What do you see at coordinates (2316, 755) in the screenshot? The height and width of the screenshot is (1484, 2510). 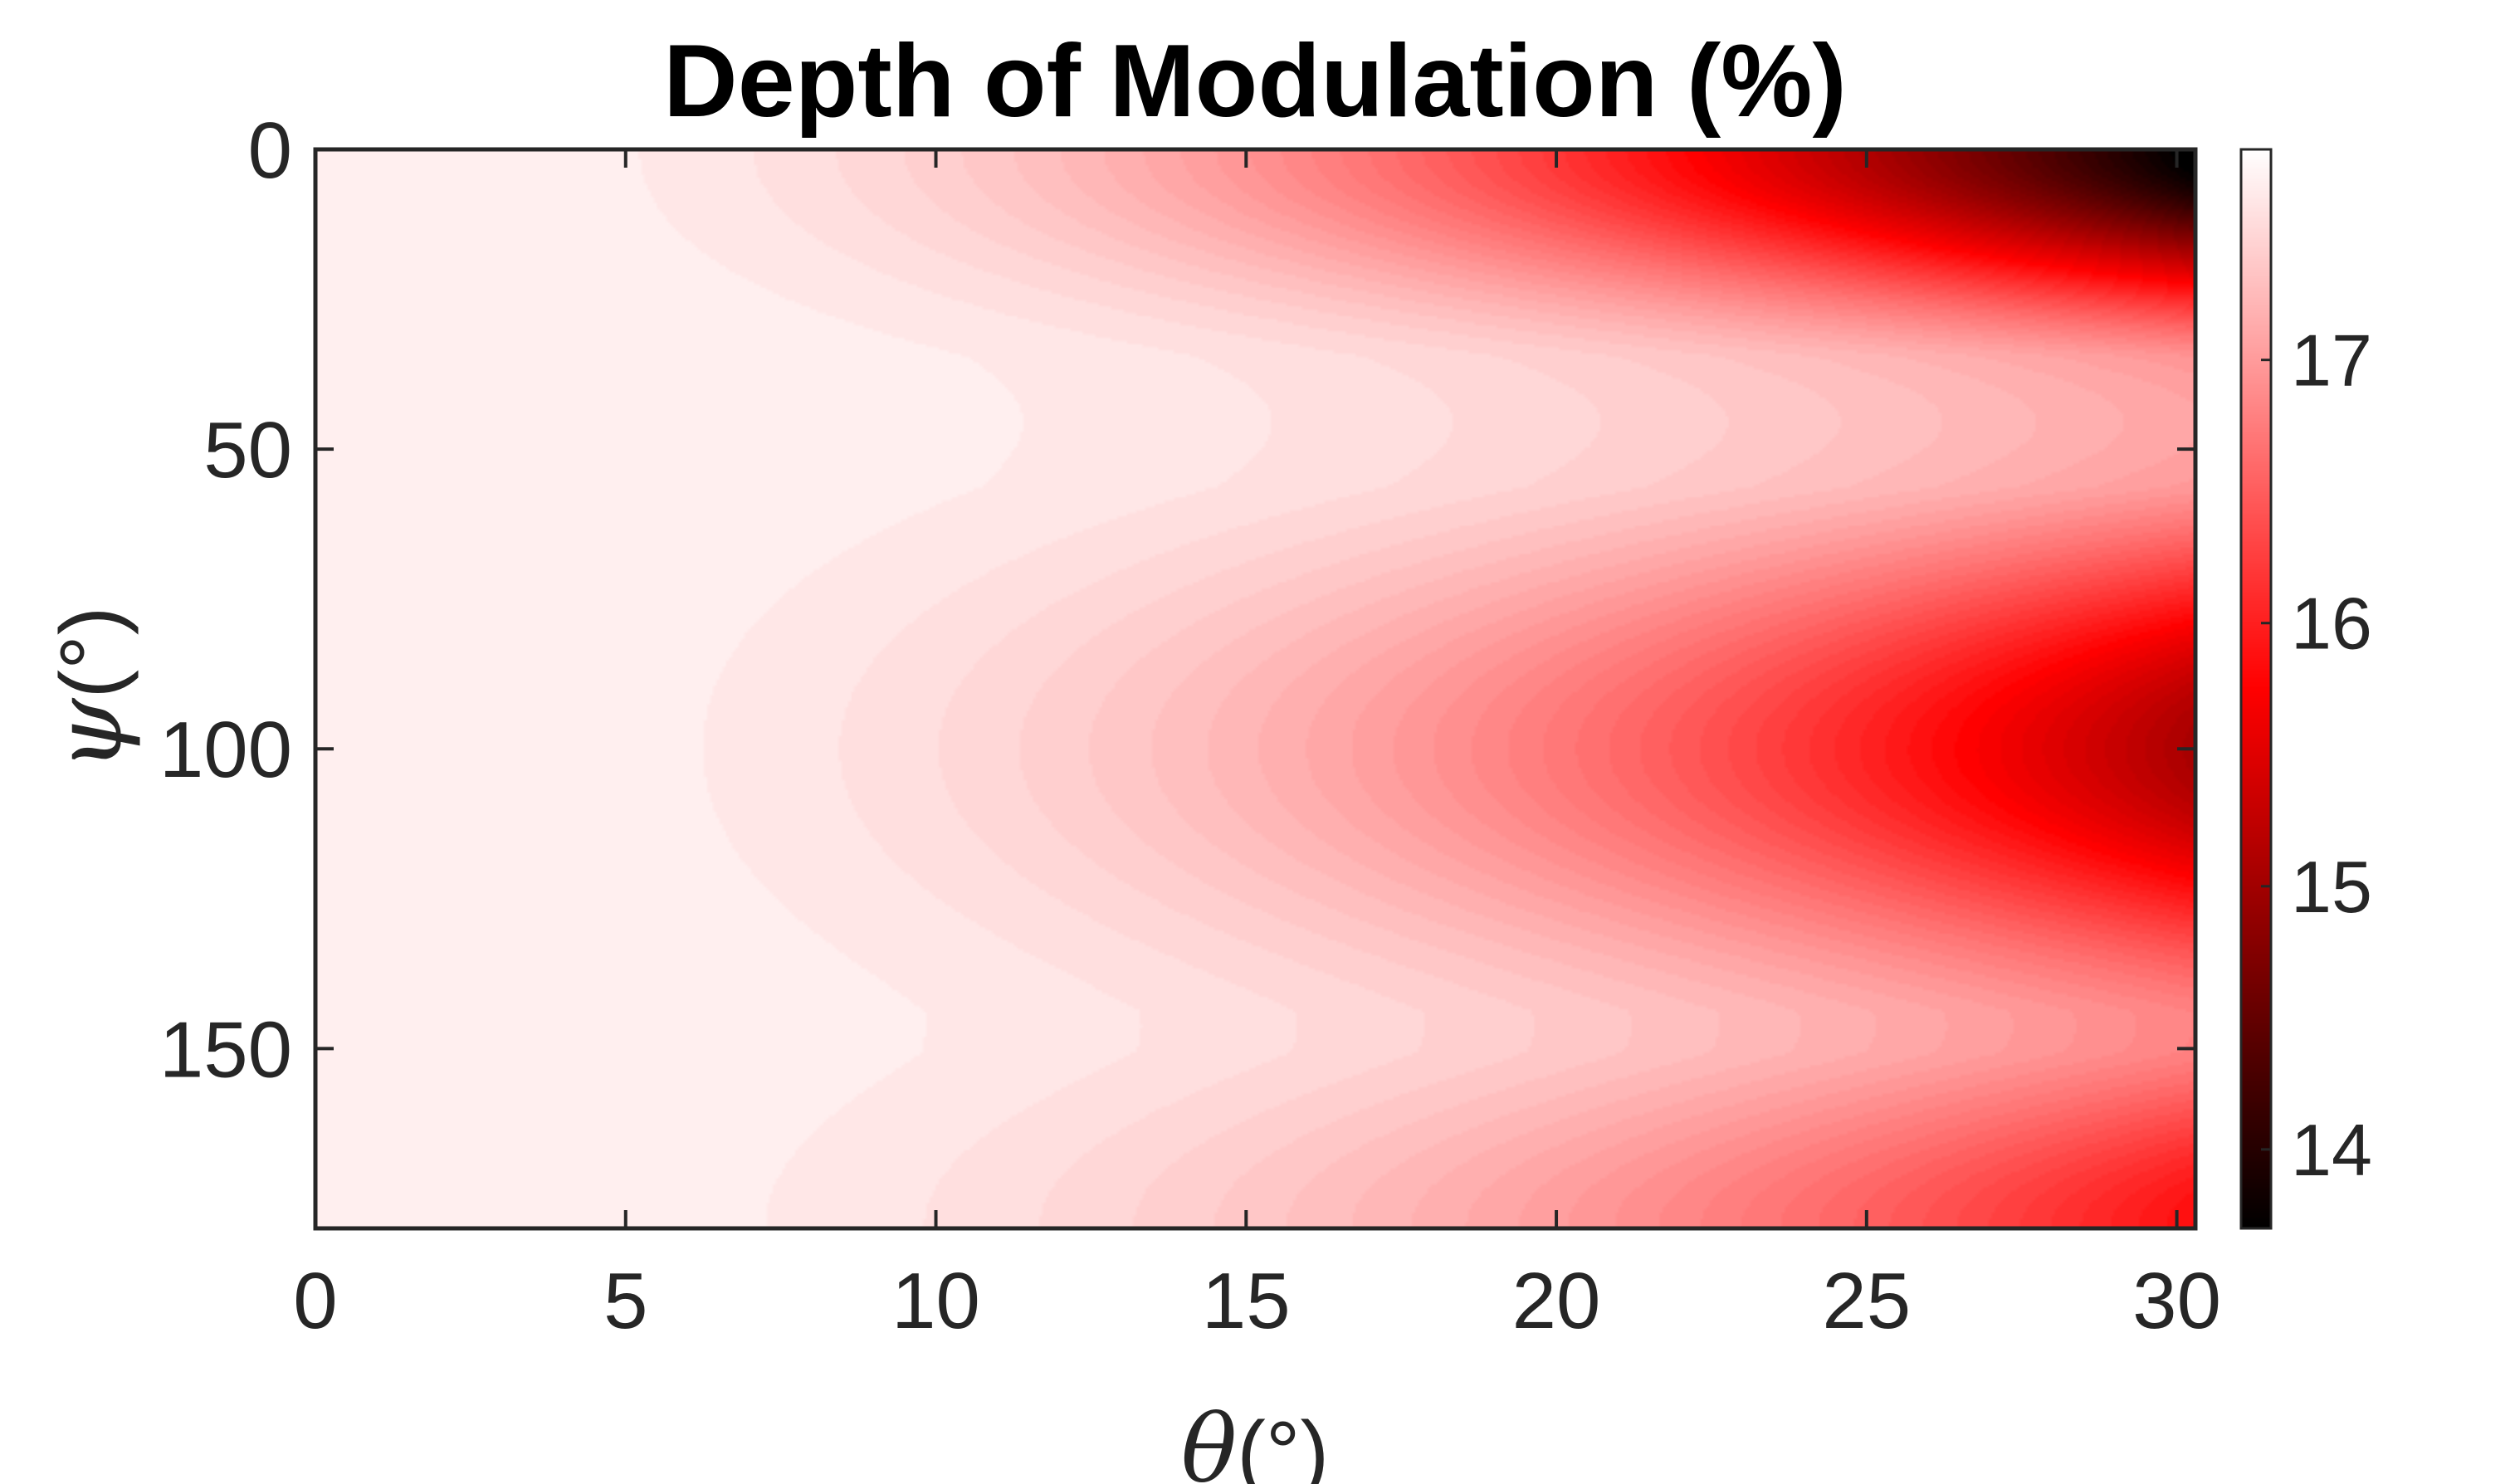 I see `colorbar-ticks: 14 15 16 17` at bounding box center [2316, 755].